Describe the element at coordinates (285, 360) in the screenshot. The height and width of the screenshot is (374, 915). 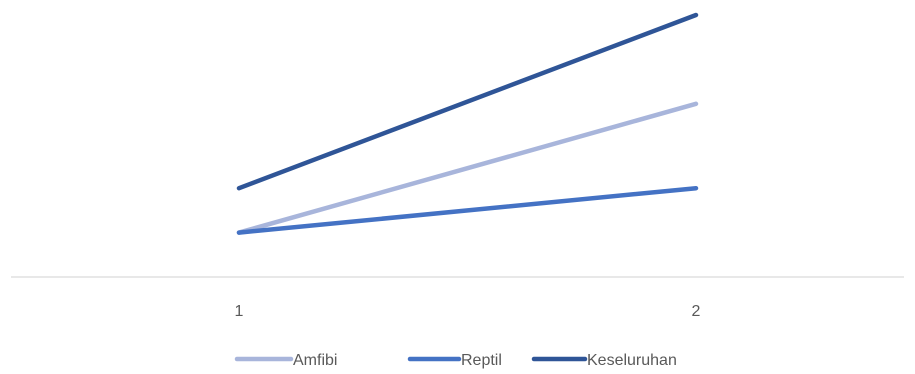
I see `legend-item-amfibi: Amfibi` at that location.